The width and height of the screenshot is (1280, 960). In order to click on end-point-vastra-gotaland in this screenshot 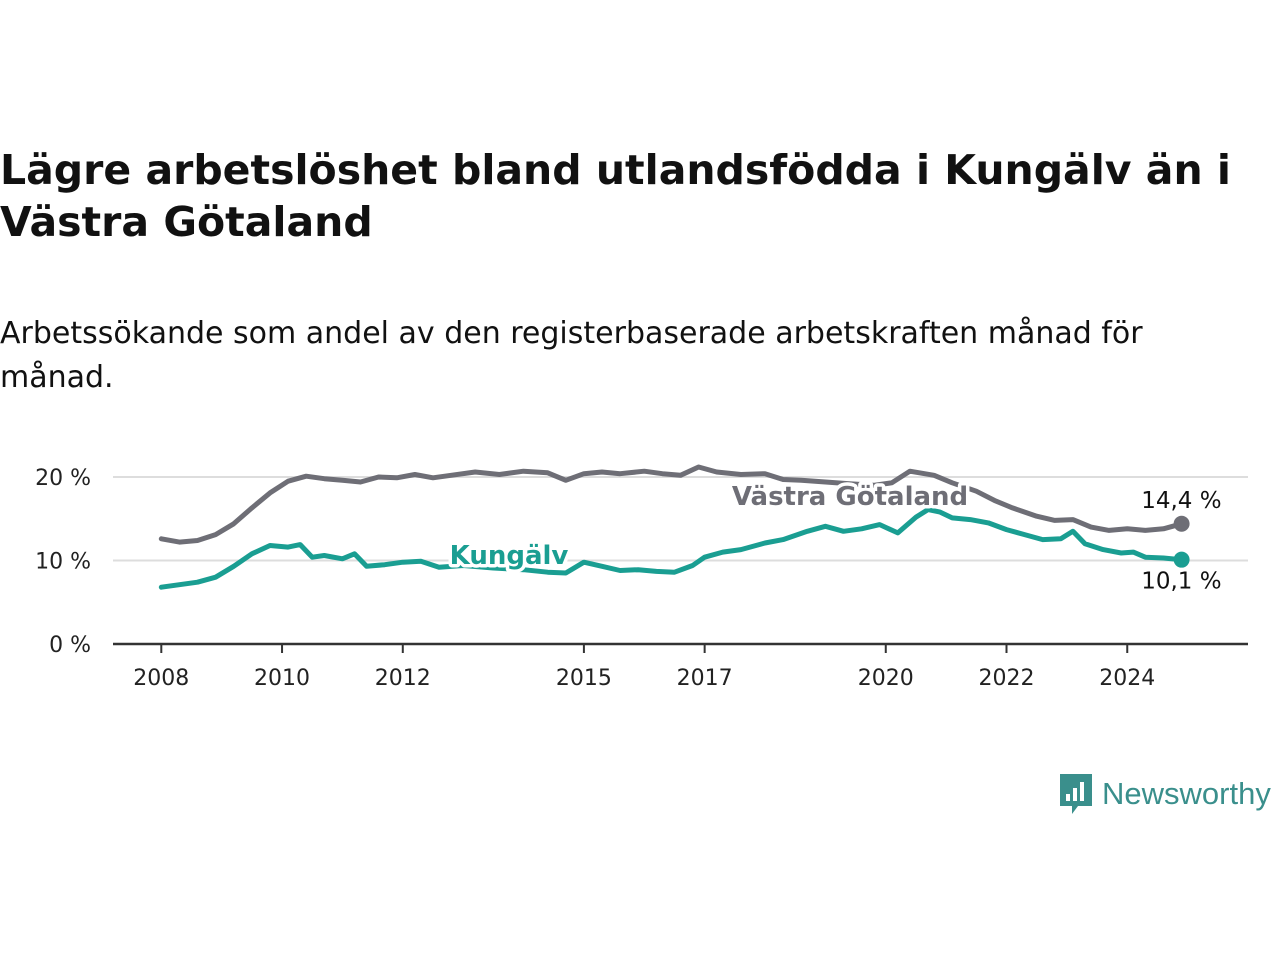, I will do `click(1181, 523)`.